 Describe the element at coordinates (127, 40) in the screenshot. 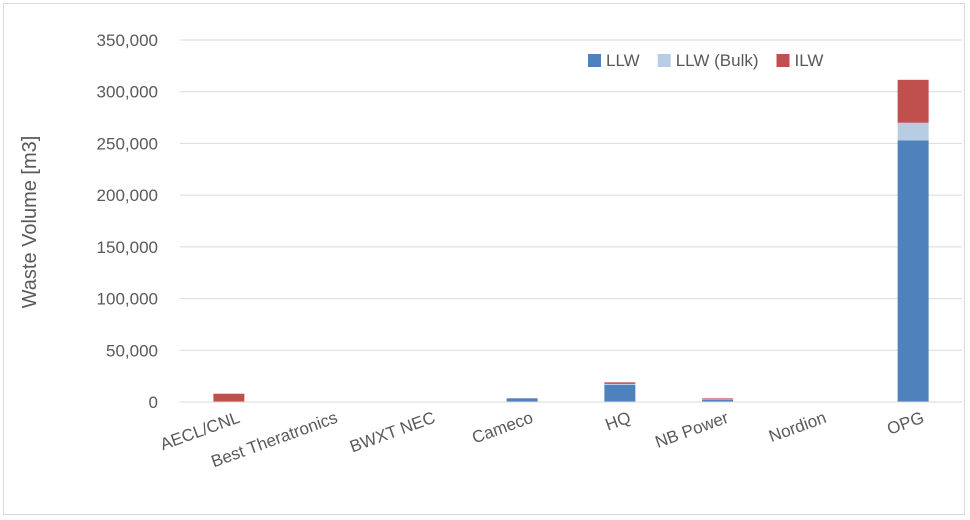

I see `y-tick-label: 350,000` at that location.